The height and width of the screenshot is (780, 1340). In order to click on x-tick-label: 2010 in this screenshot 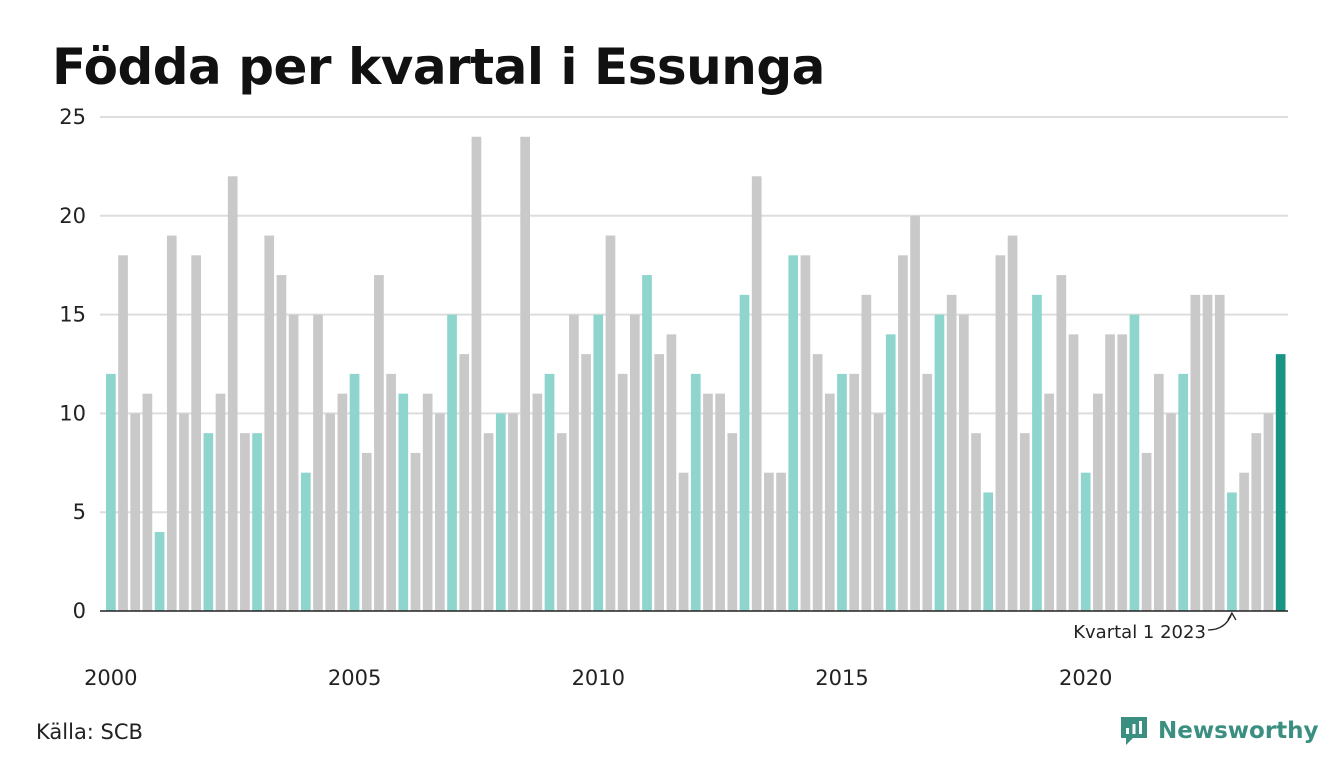, I will do `click(598, 678)`.